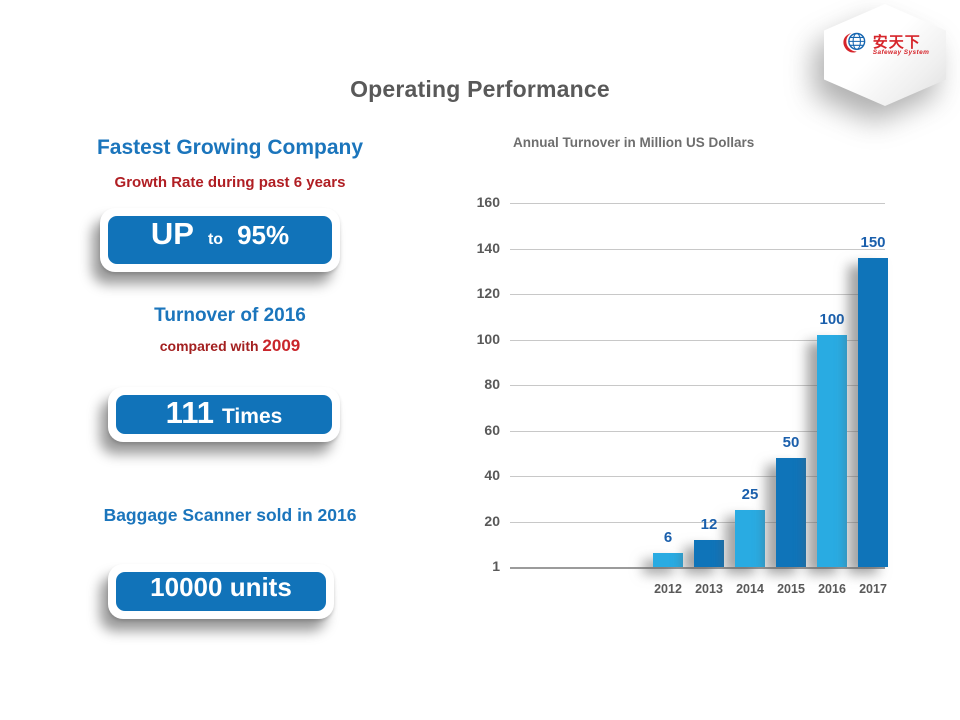 The width and height of the screenshot is (960, 720). What do you see at coordinates (488, 338) in the screenshot?
I see `y-tick-label: 100` at bounding box center [488, 338].